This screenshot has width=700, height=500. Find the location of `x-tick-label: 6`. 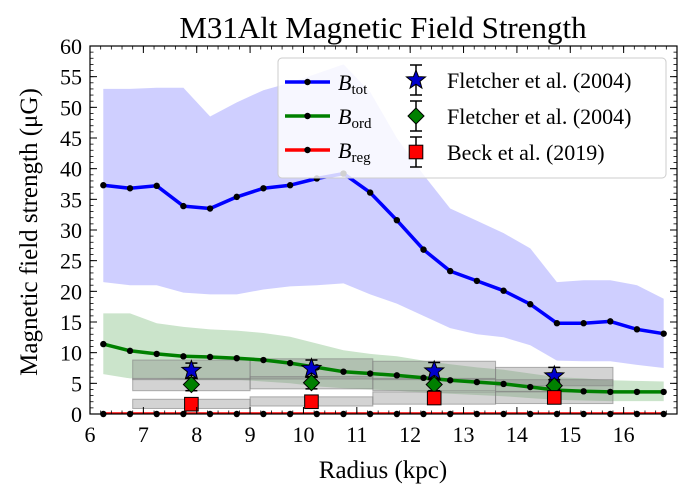

x-tick-label: 6 is located at coordinates (90, 434).